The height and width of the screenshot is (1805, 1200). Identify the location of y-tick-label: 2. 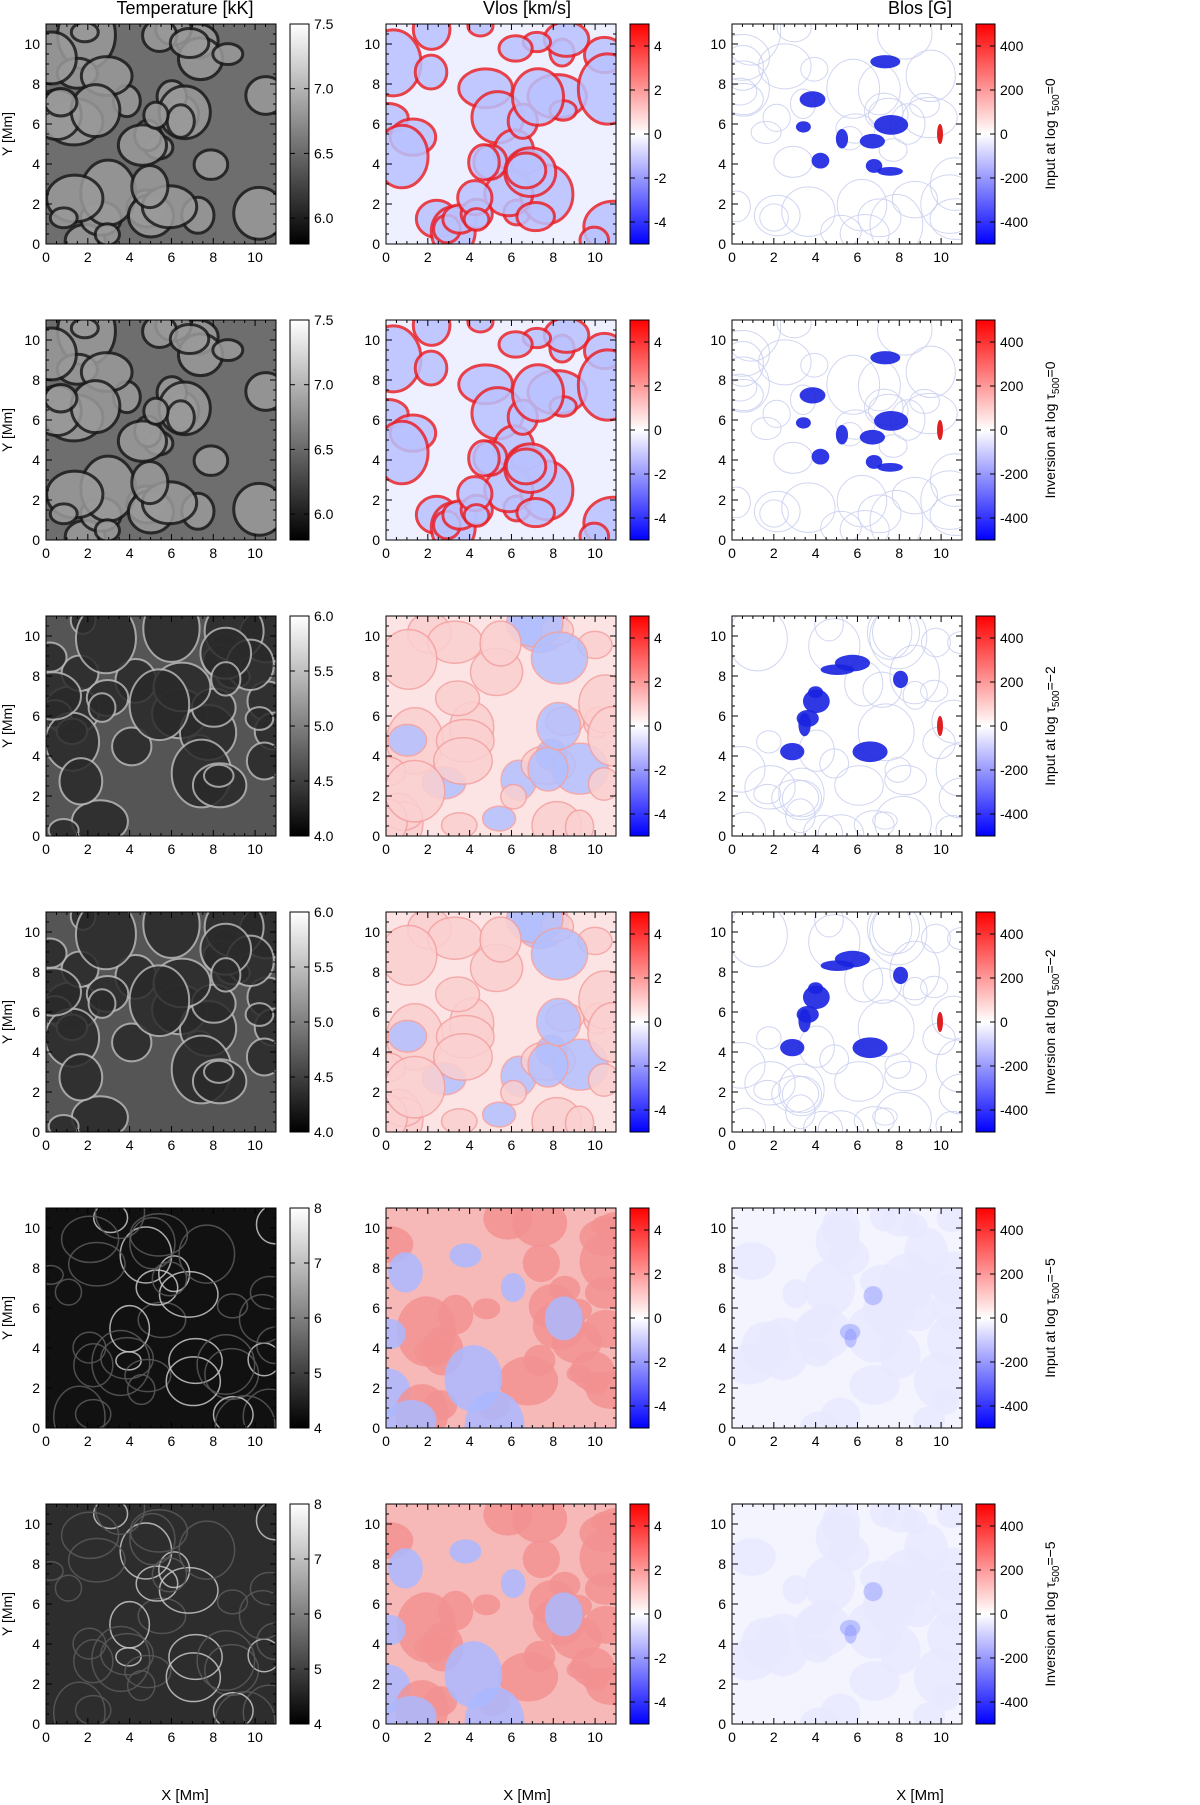
(36, 1684).